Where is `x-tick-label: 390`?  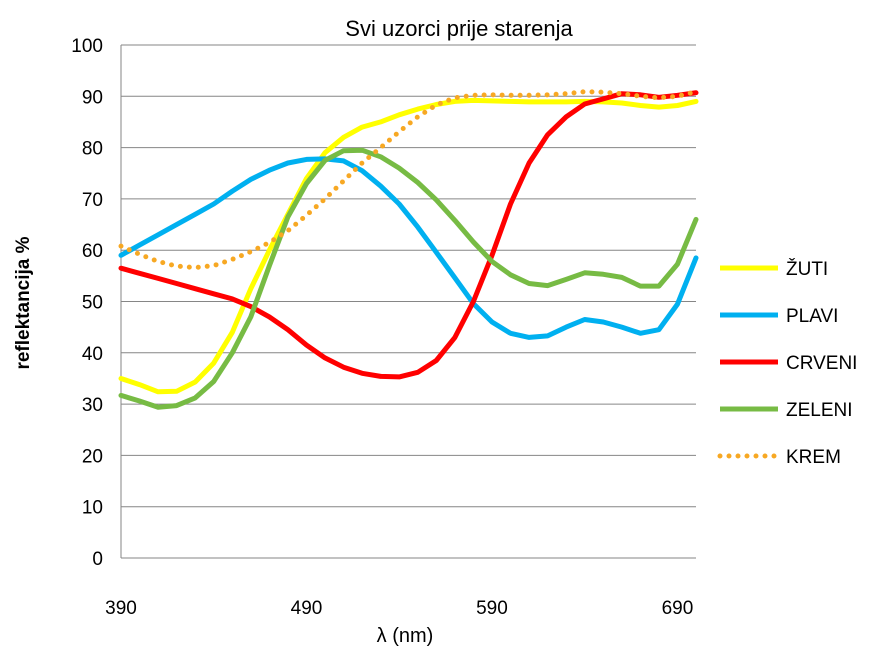
x-tick-label: 390 is located at coordinates (121, 608).